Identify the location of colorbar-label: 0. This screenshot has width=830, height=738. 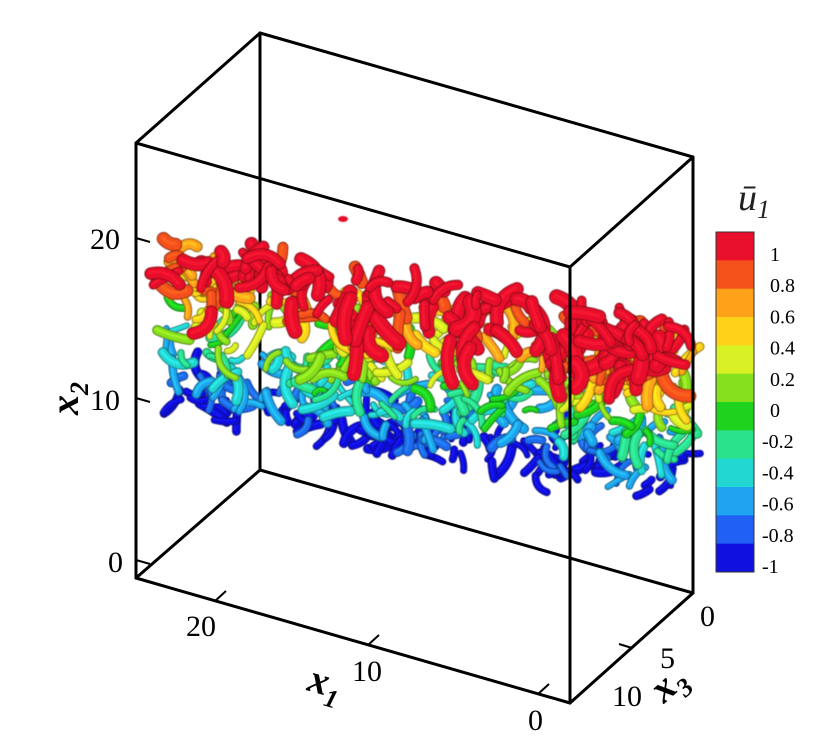
(775, 411).